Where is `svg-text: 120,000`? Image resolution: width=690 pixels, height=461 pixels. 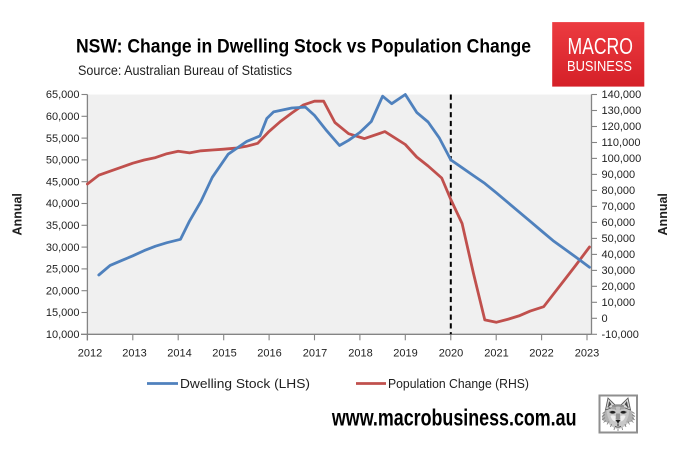 svg-text: 120,000 is located at coordinates (622, 127).